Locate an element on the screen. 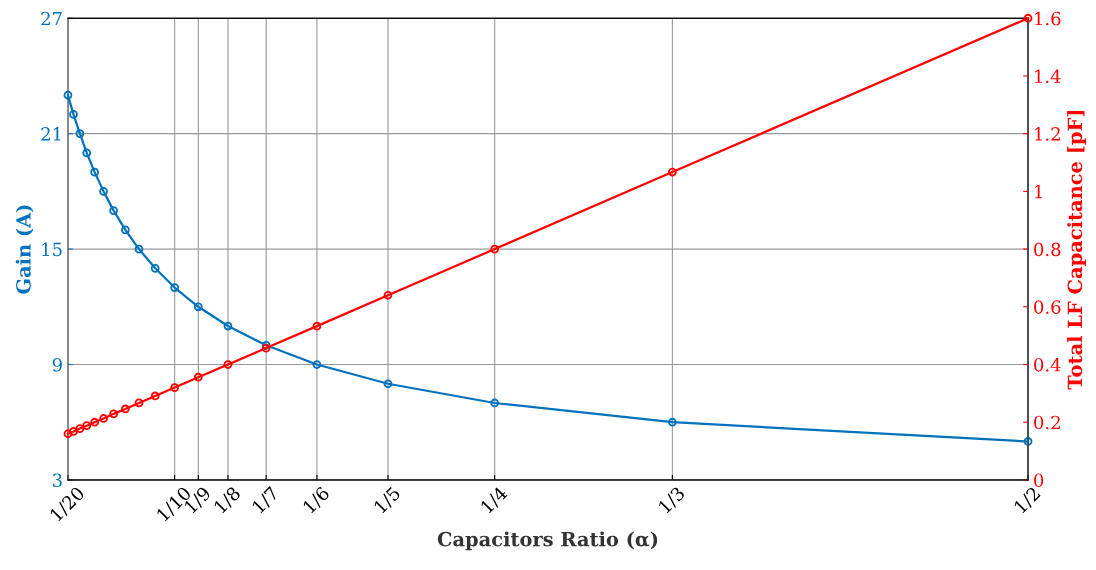 This screenshot has height=570, width=1096. y2-tick-label: 0 is located at coordinates (1039, 480).